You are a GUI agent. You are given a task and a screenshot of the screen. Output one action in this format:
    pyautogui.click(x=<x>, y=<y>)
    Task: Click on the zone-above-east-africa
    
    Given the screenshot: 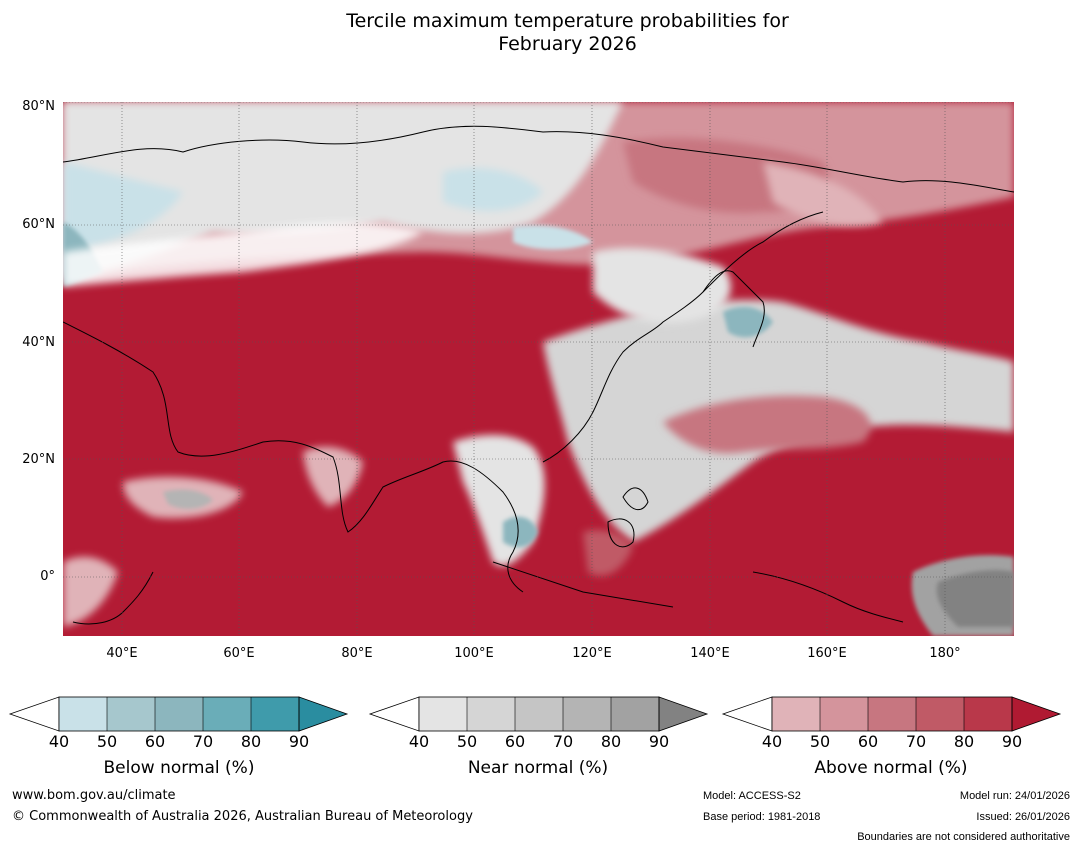 What is the action you would take?
    pyautogui.click(x=90, y=591)
    